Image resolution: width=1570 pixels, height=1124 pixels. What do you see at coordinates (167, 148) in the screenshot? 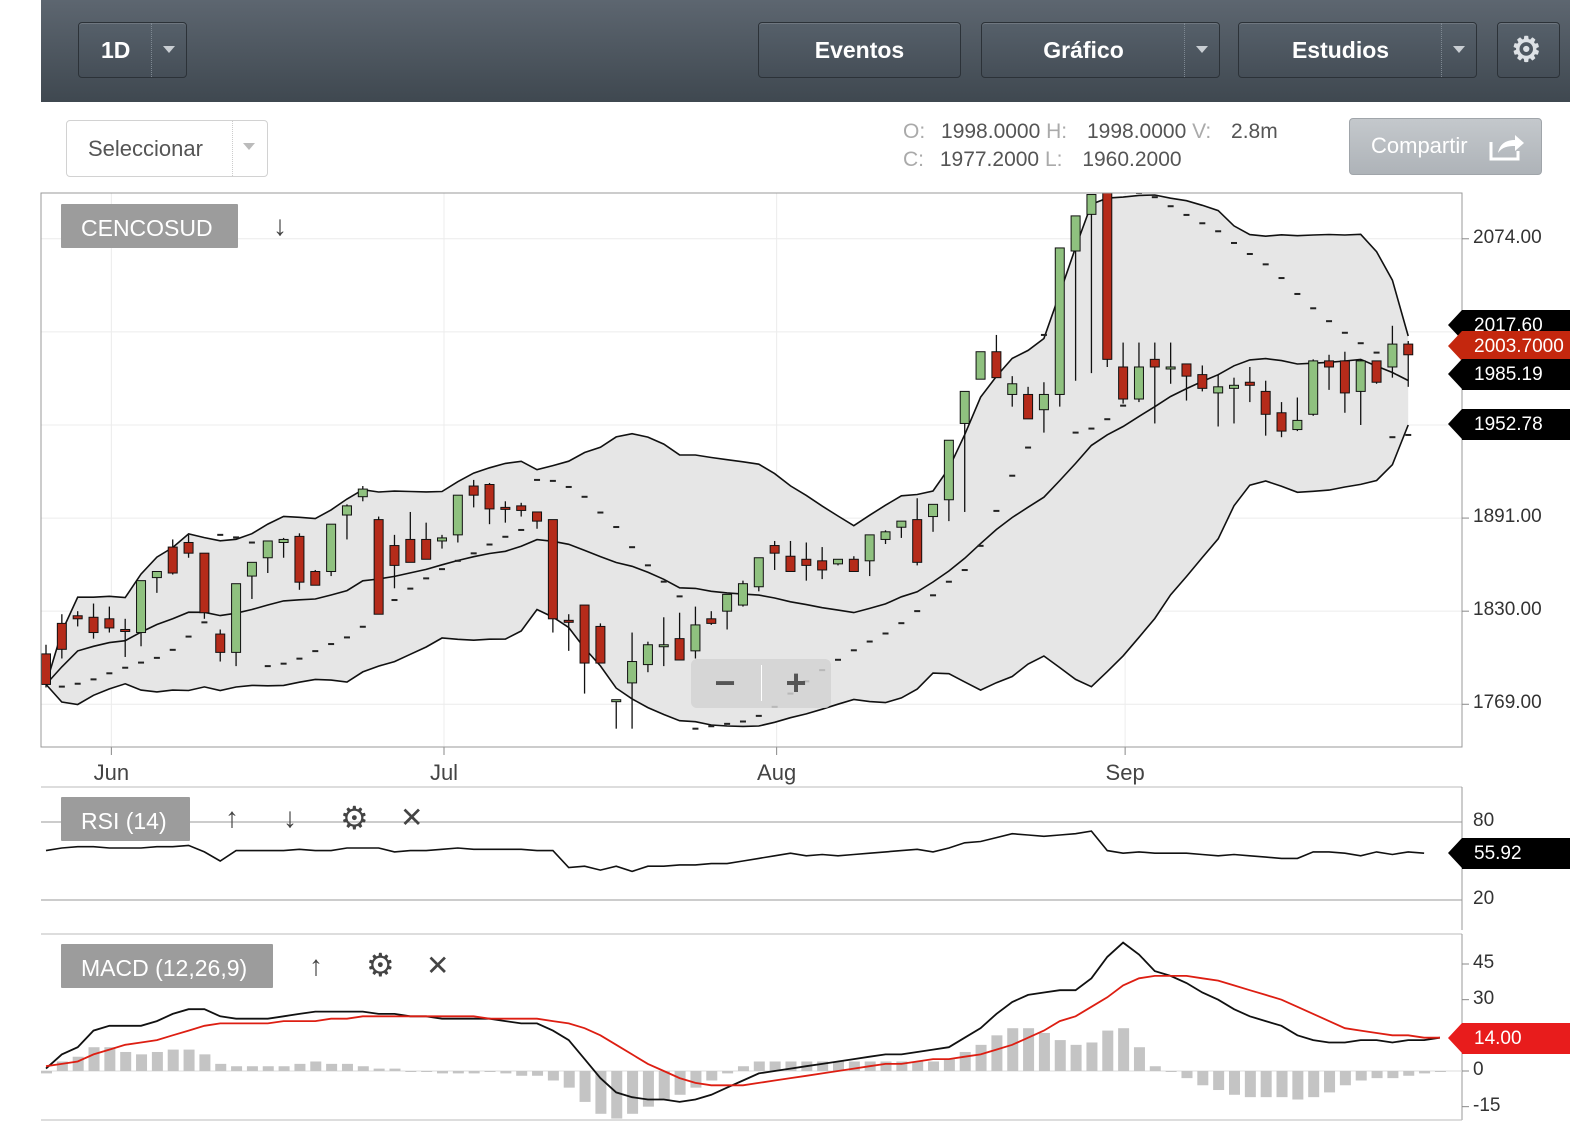
I see `symbol-selector: Seleccionar` at bounding box center [167, 148].